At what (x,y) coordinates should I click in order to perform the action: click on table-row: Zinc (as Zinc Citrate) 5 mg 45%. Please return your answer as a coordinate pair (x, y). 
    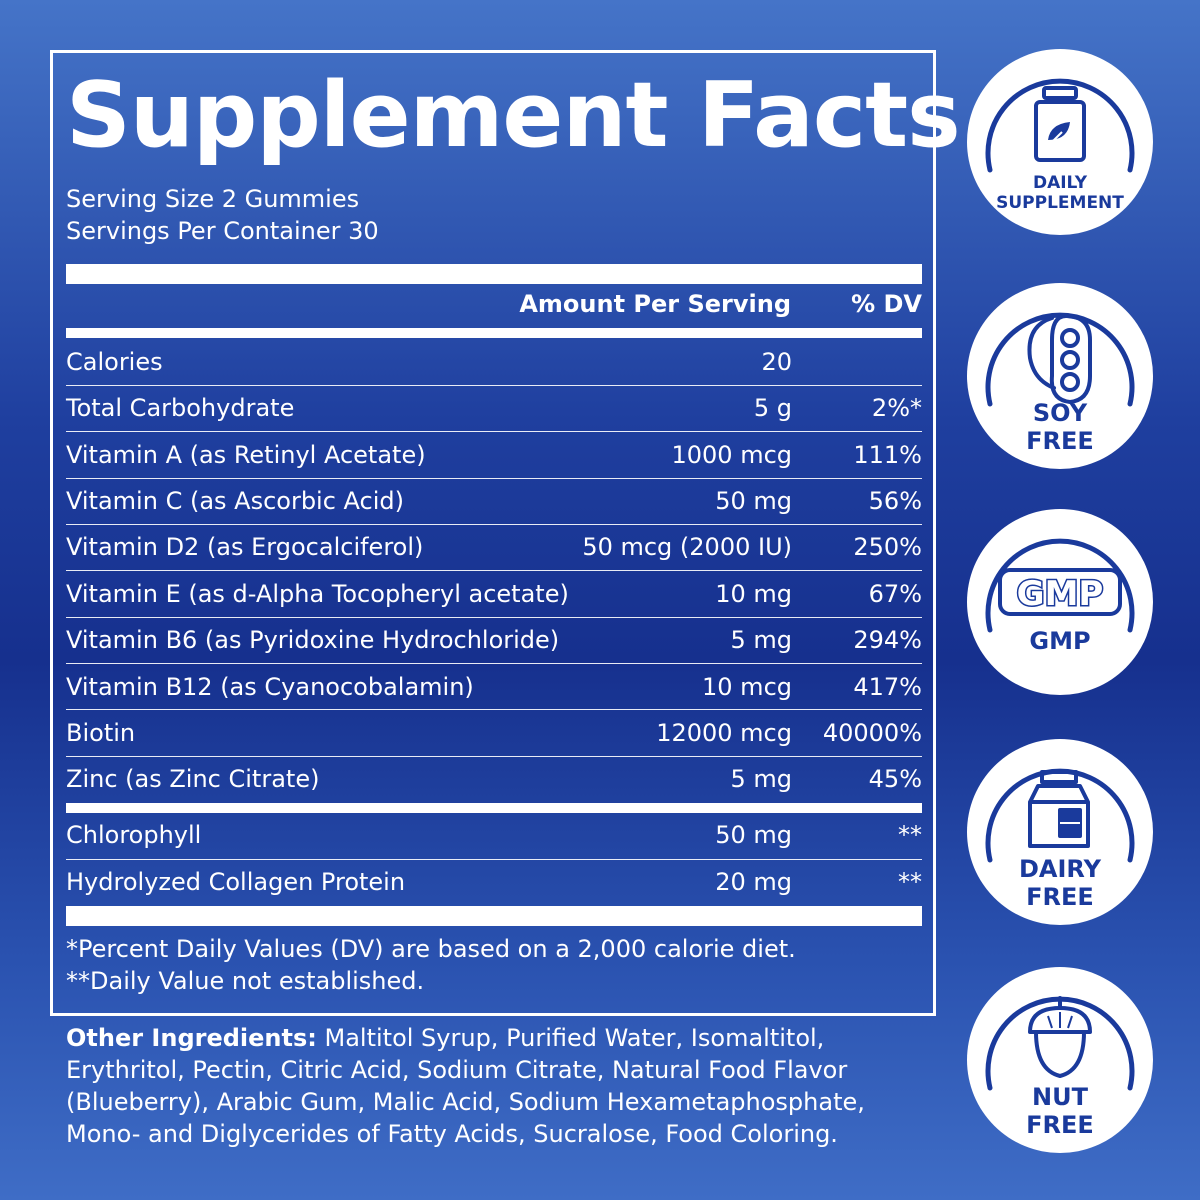
    Looking at the image, I should click on (494, 779).